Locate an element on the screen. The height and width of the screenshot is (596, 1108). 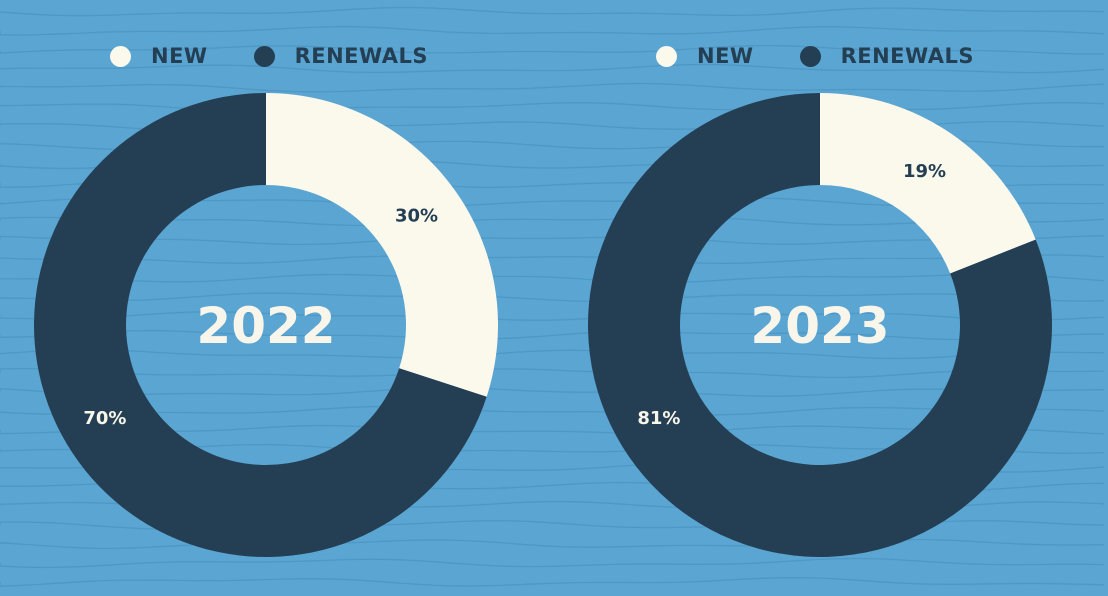
center-year-label: 2022 is located at coordinates (265, 326).